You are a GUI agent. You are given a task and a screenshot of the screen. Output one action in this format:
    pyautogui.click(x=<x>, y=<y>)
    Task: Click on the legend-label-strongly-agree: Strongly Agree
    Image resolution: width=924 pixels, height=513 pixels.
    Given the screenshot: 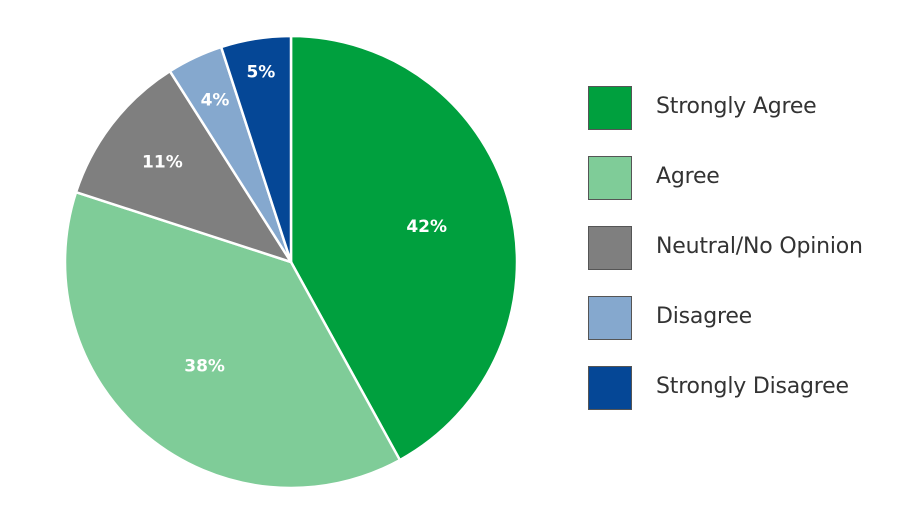 What is the action you would take?
    pyautogui.click(x=736, y=106)
    